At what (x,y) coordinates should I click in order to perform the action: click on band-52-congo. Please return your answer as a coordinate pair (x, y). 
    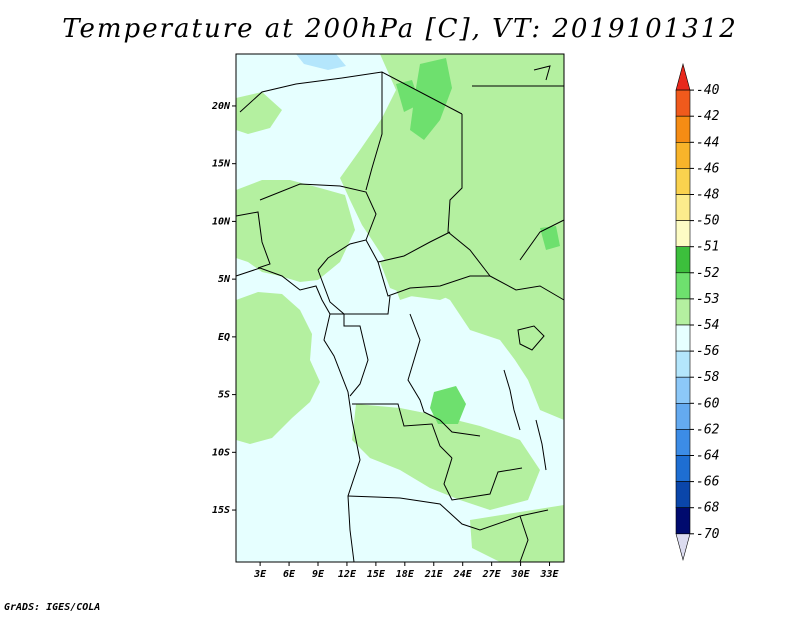
    Looking at the image, I should click on (448, 405).